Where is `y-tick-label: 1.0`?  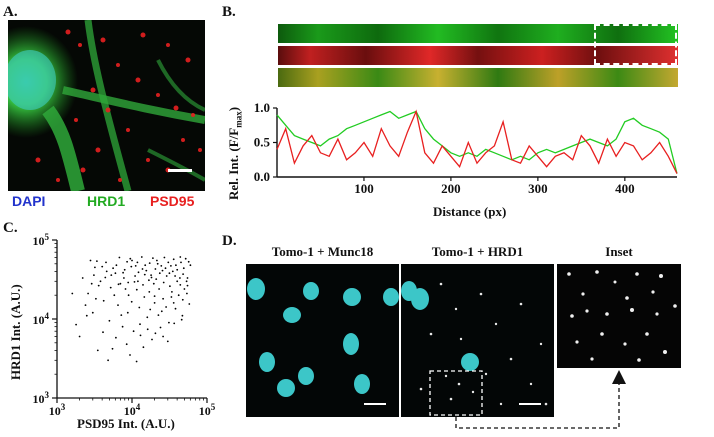
y-tick-label: 1.0 is located at coordinates (262, 107).